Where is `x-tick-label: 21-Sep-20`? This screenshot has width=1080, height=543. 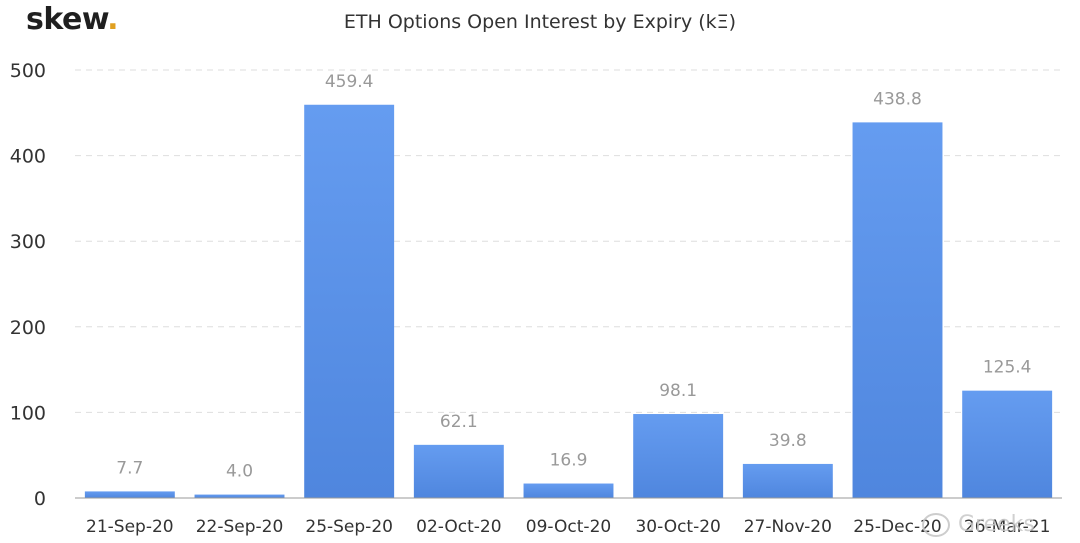 x-tick-label: 21-Sep-20 is located at coordinates (130, 527).